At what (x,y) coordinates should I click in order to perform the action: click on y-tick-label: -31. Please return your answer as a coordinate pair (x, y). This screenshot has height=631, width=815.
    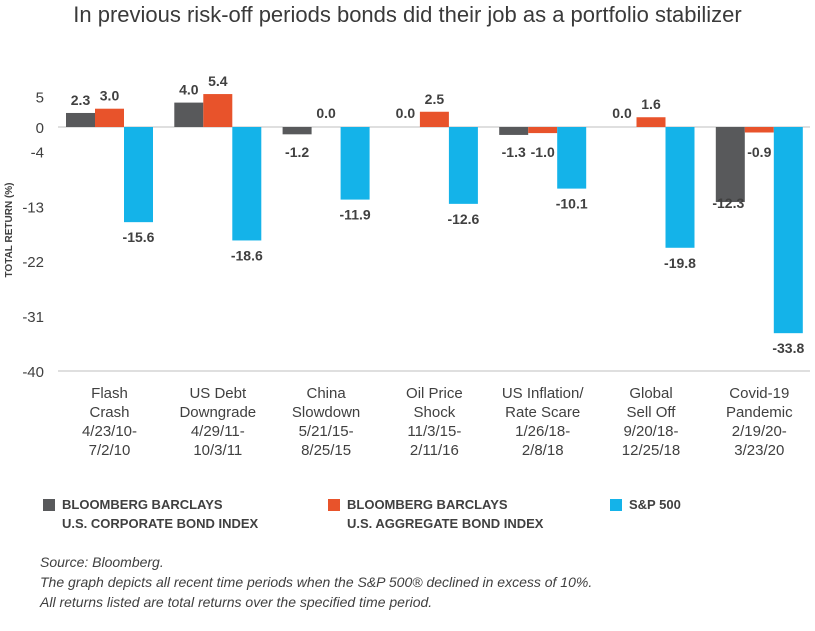
    Looking at the image, I should click on (33, 317).